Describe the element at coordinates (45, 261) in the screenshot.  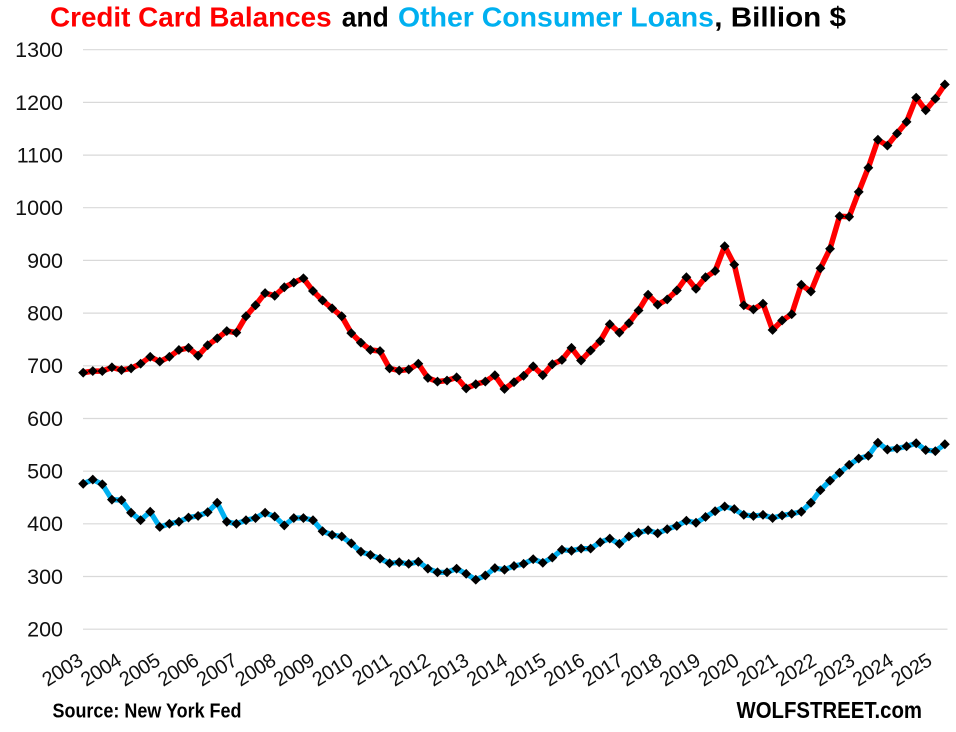
I see `svg-text: 900` at that location.